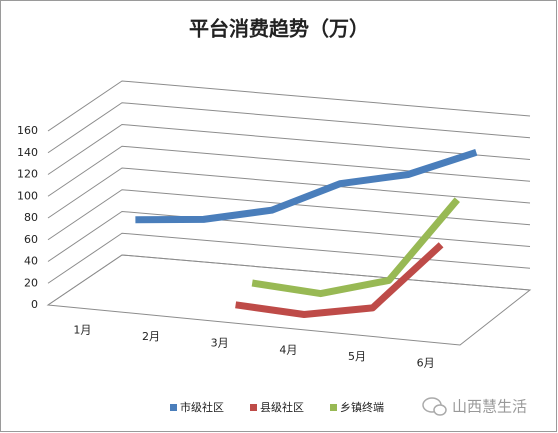  Describe the element at coordinates (31, 239) in the screenshot. I see `y-tick-label: 60` at that location.